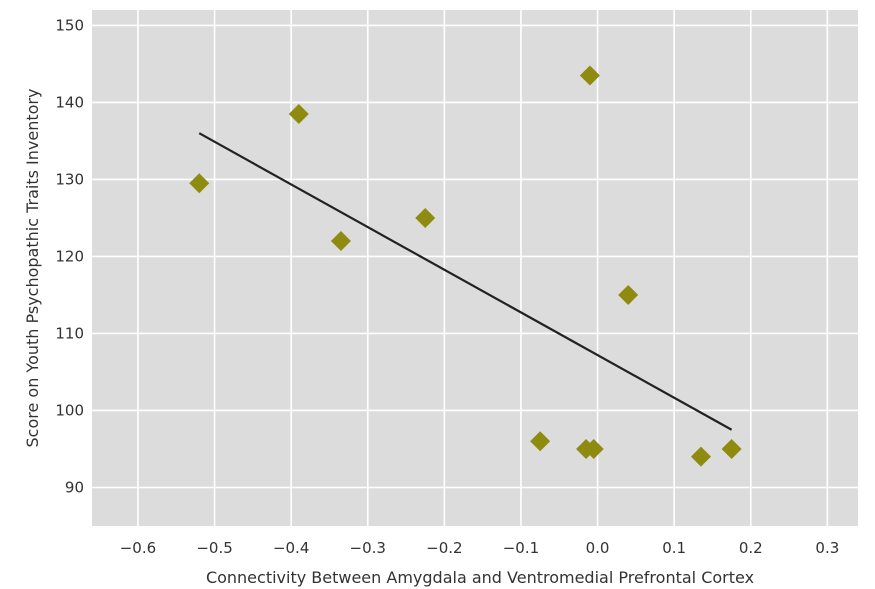 Image resolution: width=875 pixels, height=589 pixels. What do you see at coordinates (291, 548) in the screenshot?
I see `x-tick-label: −0.4` at bounding box center [291, 548].